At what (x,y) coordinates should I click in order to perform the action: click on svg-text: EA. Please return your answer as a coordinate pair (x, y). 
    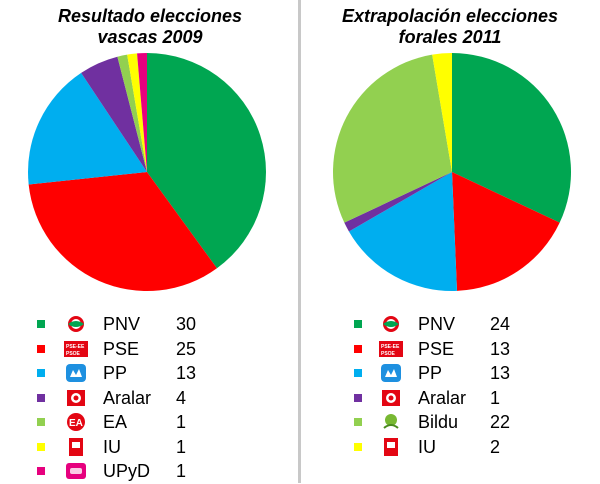
    Looking at the image, I should click on (76, 423).